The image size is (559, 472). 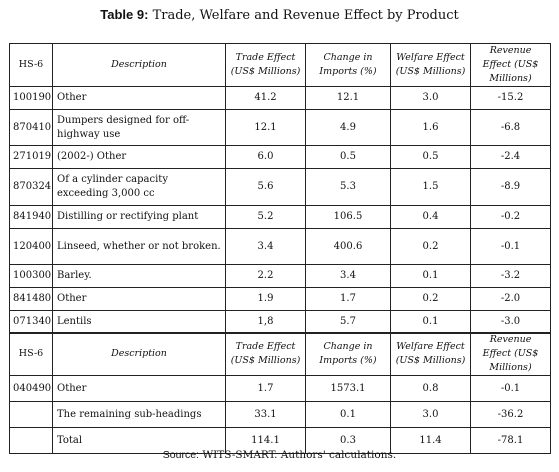 I want to click on cell-change-imports: 5.7, so click(x=348, y=322).